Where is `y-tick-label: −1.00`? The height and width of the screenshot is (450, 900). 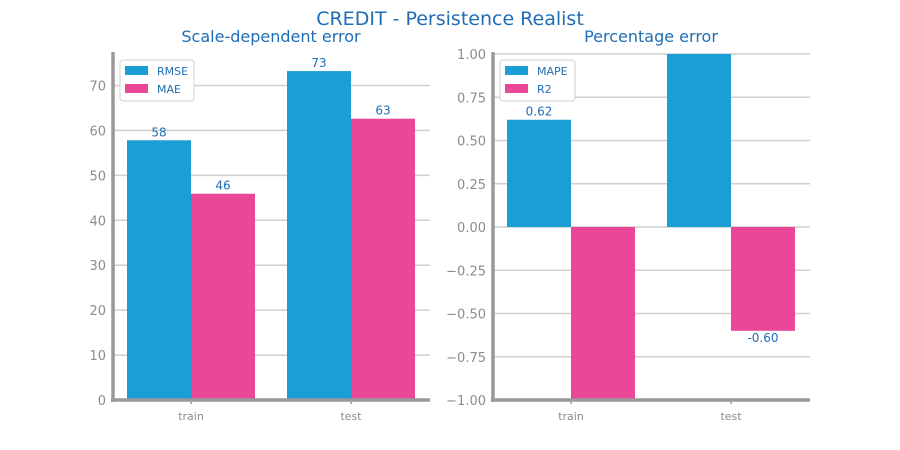 y-tick-label: −1.00 is located at coordinates (466, 401).